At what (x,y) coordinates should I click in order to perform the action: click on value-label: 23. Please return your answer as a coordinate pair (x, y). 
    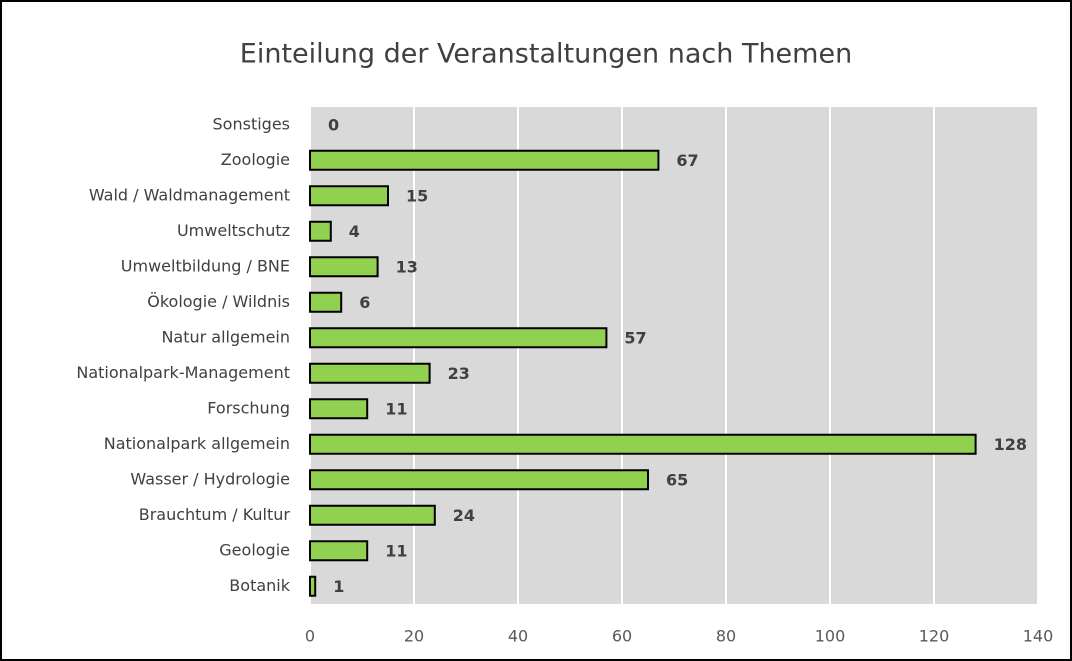
    Looking at the image, I should click on (459, 373).